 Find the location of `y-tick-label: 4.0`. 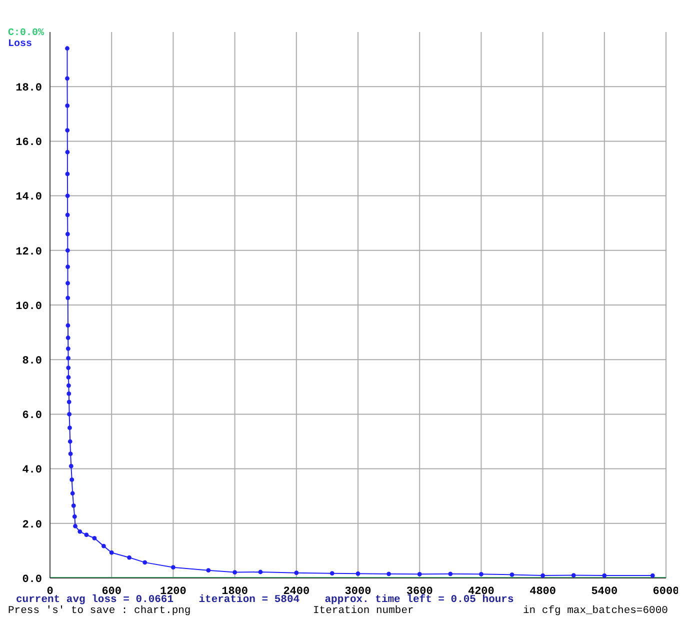

y-tick-label: 4.0 is located at coordinates (32, 470).